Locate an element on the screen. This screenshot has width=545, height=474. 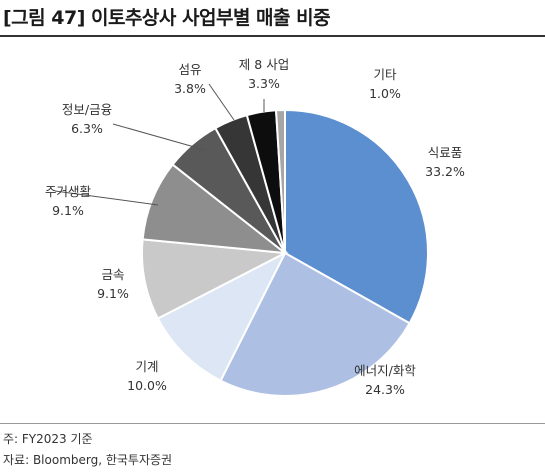
slice-value-label: 1.0% is located at coordinates (385, 93).